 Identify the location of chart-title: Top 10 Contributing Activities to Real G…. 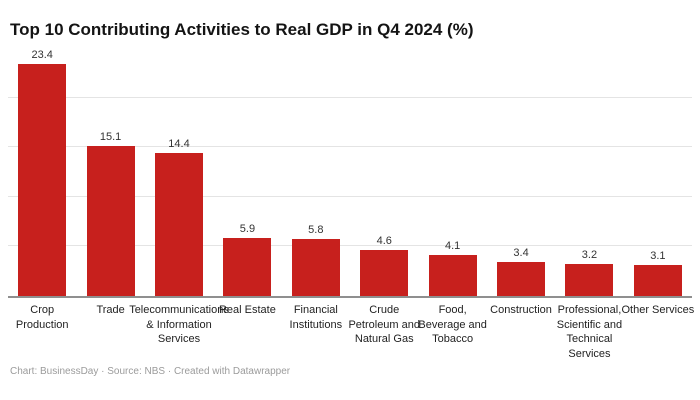
(242, 29).